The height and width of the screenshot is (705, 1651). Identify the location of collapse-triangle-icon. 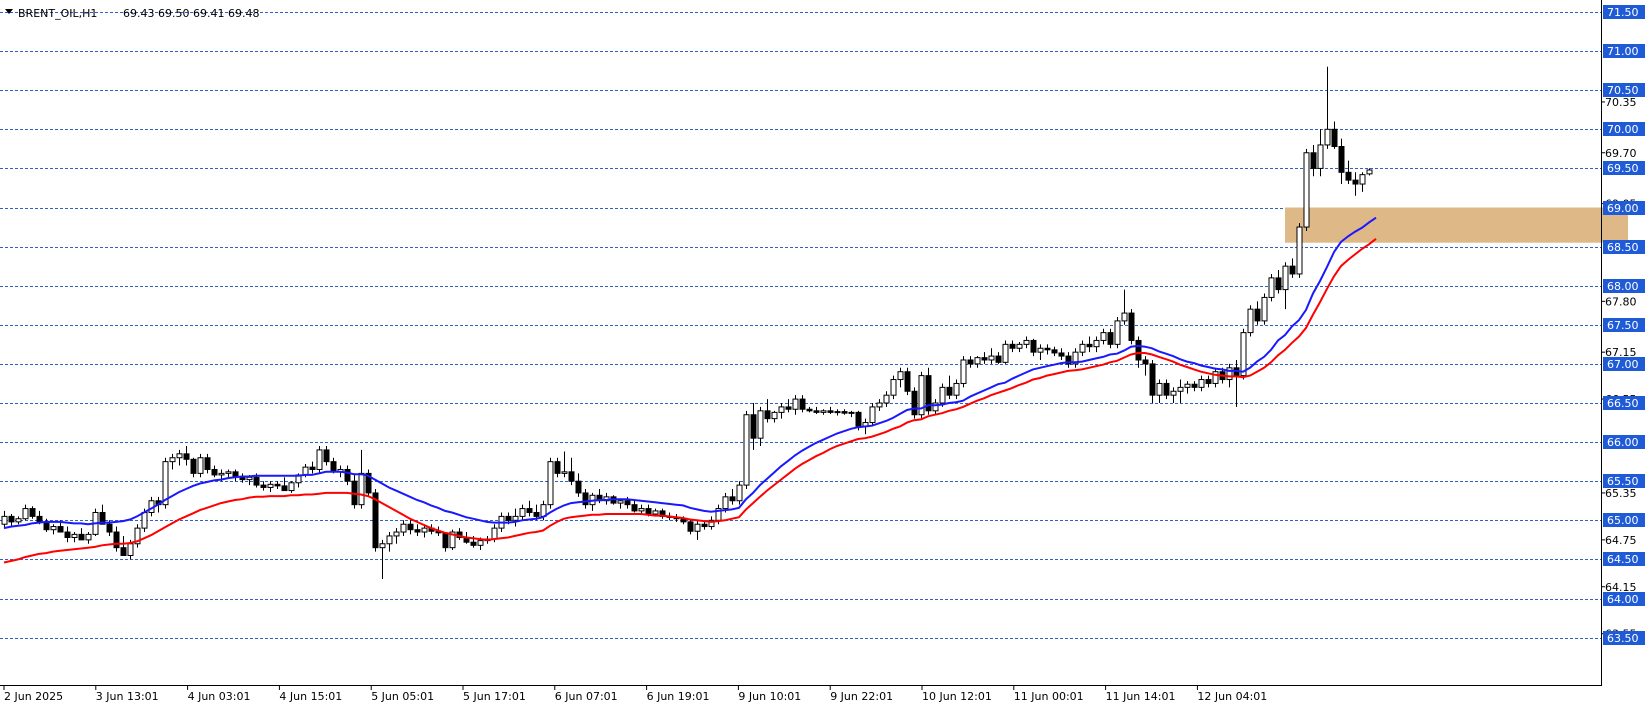
(9, 11).